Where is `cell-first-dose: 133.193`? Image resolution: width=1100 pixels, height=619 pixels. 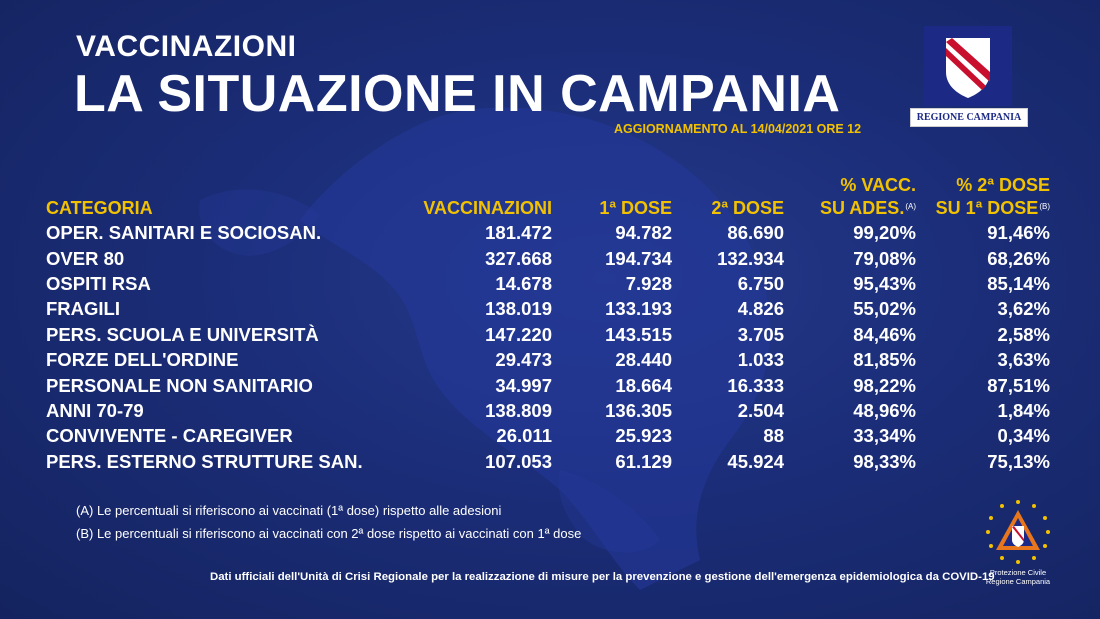
cell-first-dose: 133.193 is located at coordinates (638, 309).